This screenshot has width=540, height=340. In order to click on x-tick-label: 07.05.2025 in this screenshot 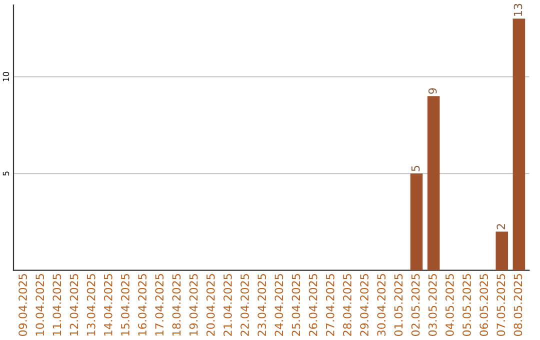, I will do `click(501, 305)`.